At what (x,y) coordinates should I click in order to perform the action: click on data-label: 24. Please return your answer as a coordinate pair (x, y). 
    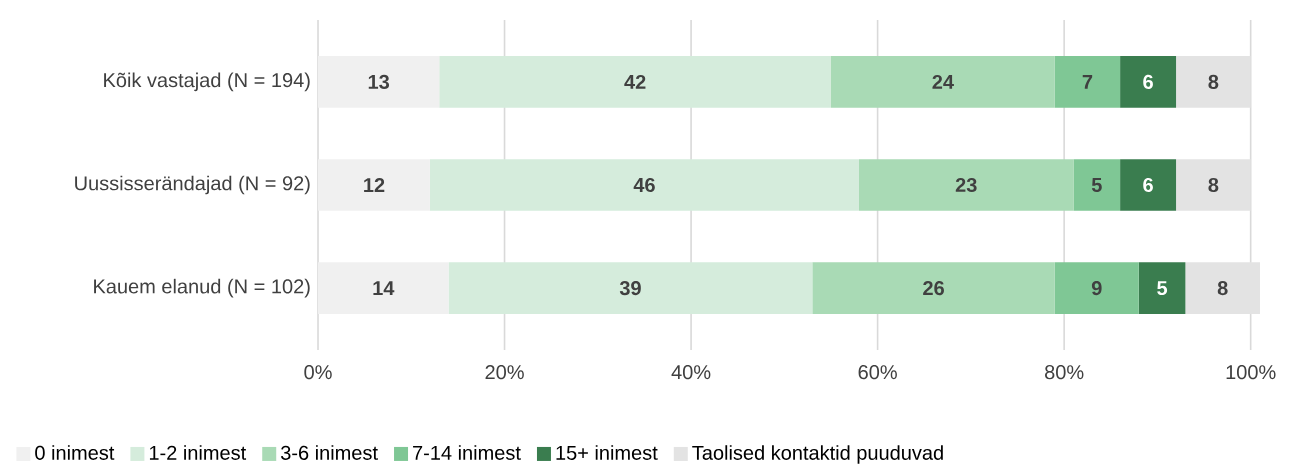
    Looking at the image, I should click on (943, 82).